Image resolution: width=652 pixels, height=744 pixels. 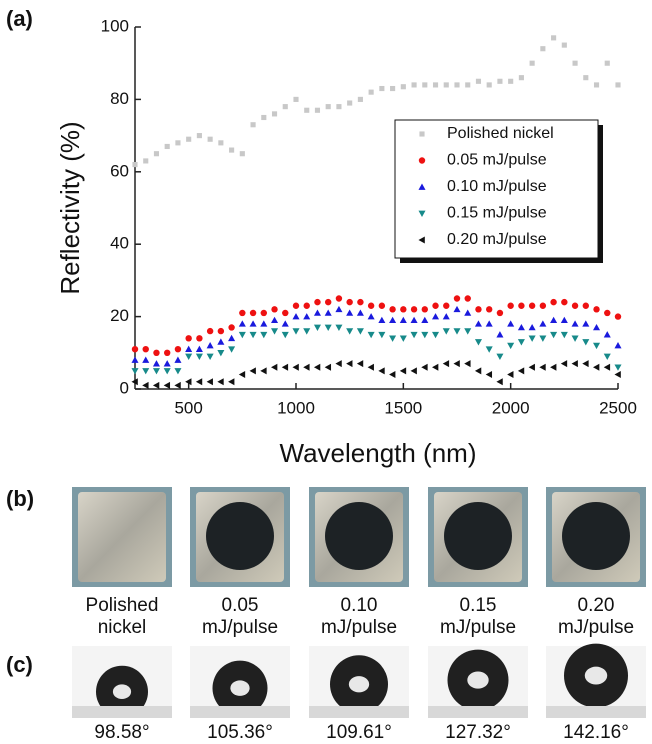 I want to click on x-axis-title: Wavelength (nm), so click(x=378, y=453).